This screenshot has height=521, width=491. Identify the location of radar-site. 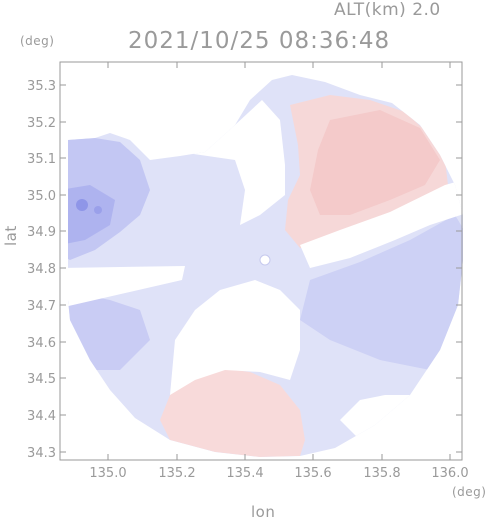
(265, 260).